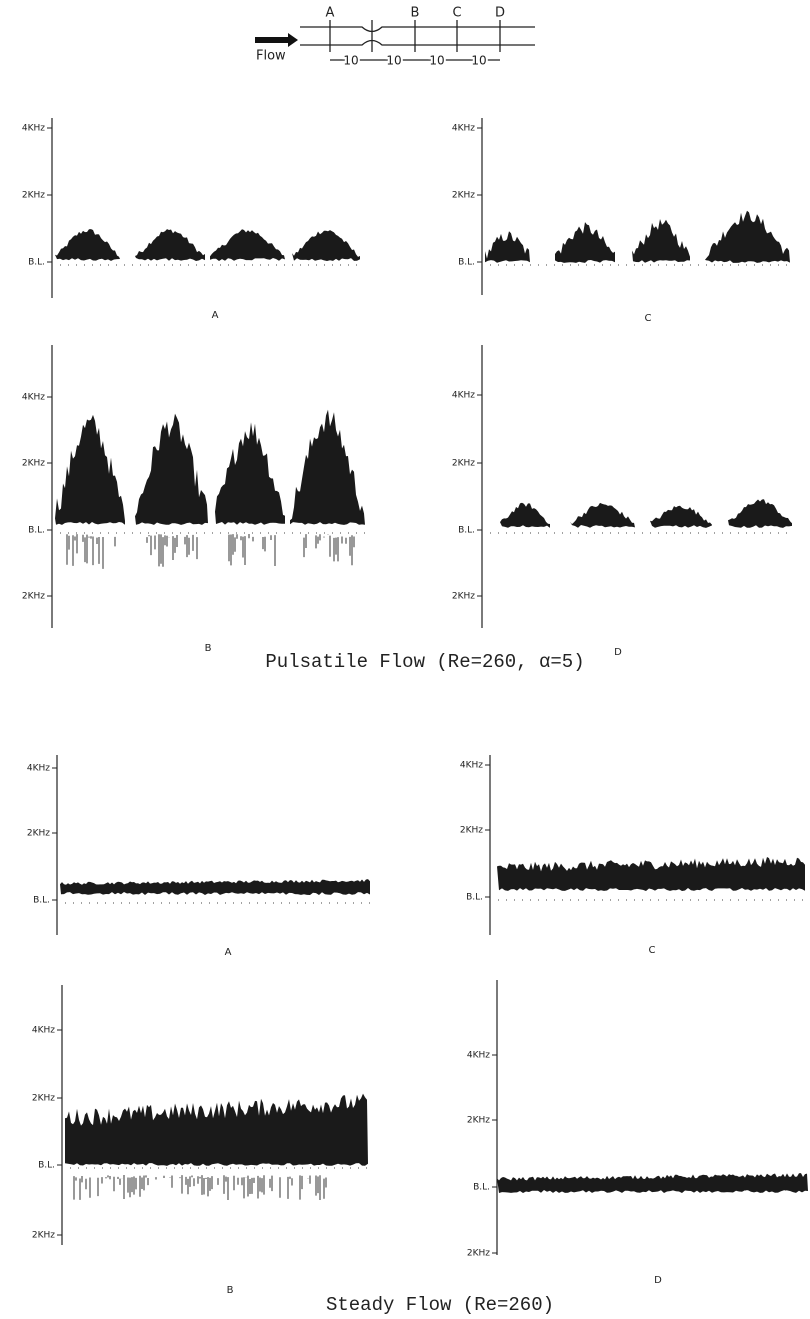 Image resolution: width=810 pixels, height=1319 pixels. What do you see at coordinates (415, 13) in the screenshot?
I see `station-label: B` at bounding box center [415, 13].